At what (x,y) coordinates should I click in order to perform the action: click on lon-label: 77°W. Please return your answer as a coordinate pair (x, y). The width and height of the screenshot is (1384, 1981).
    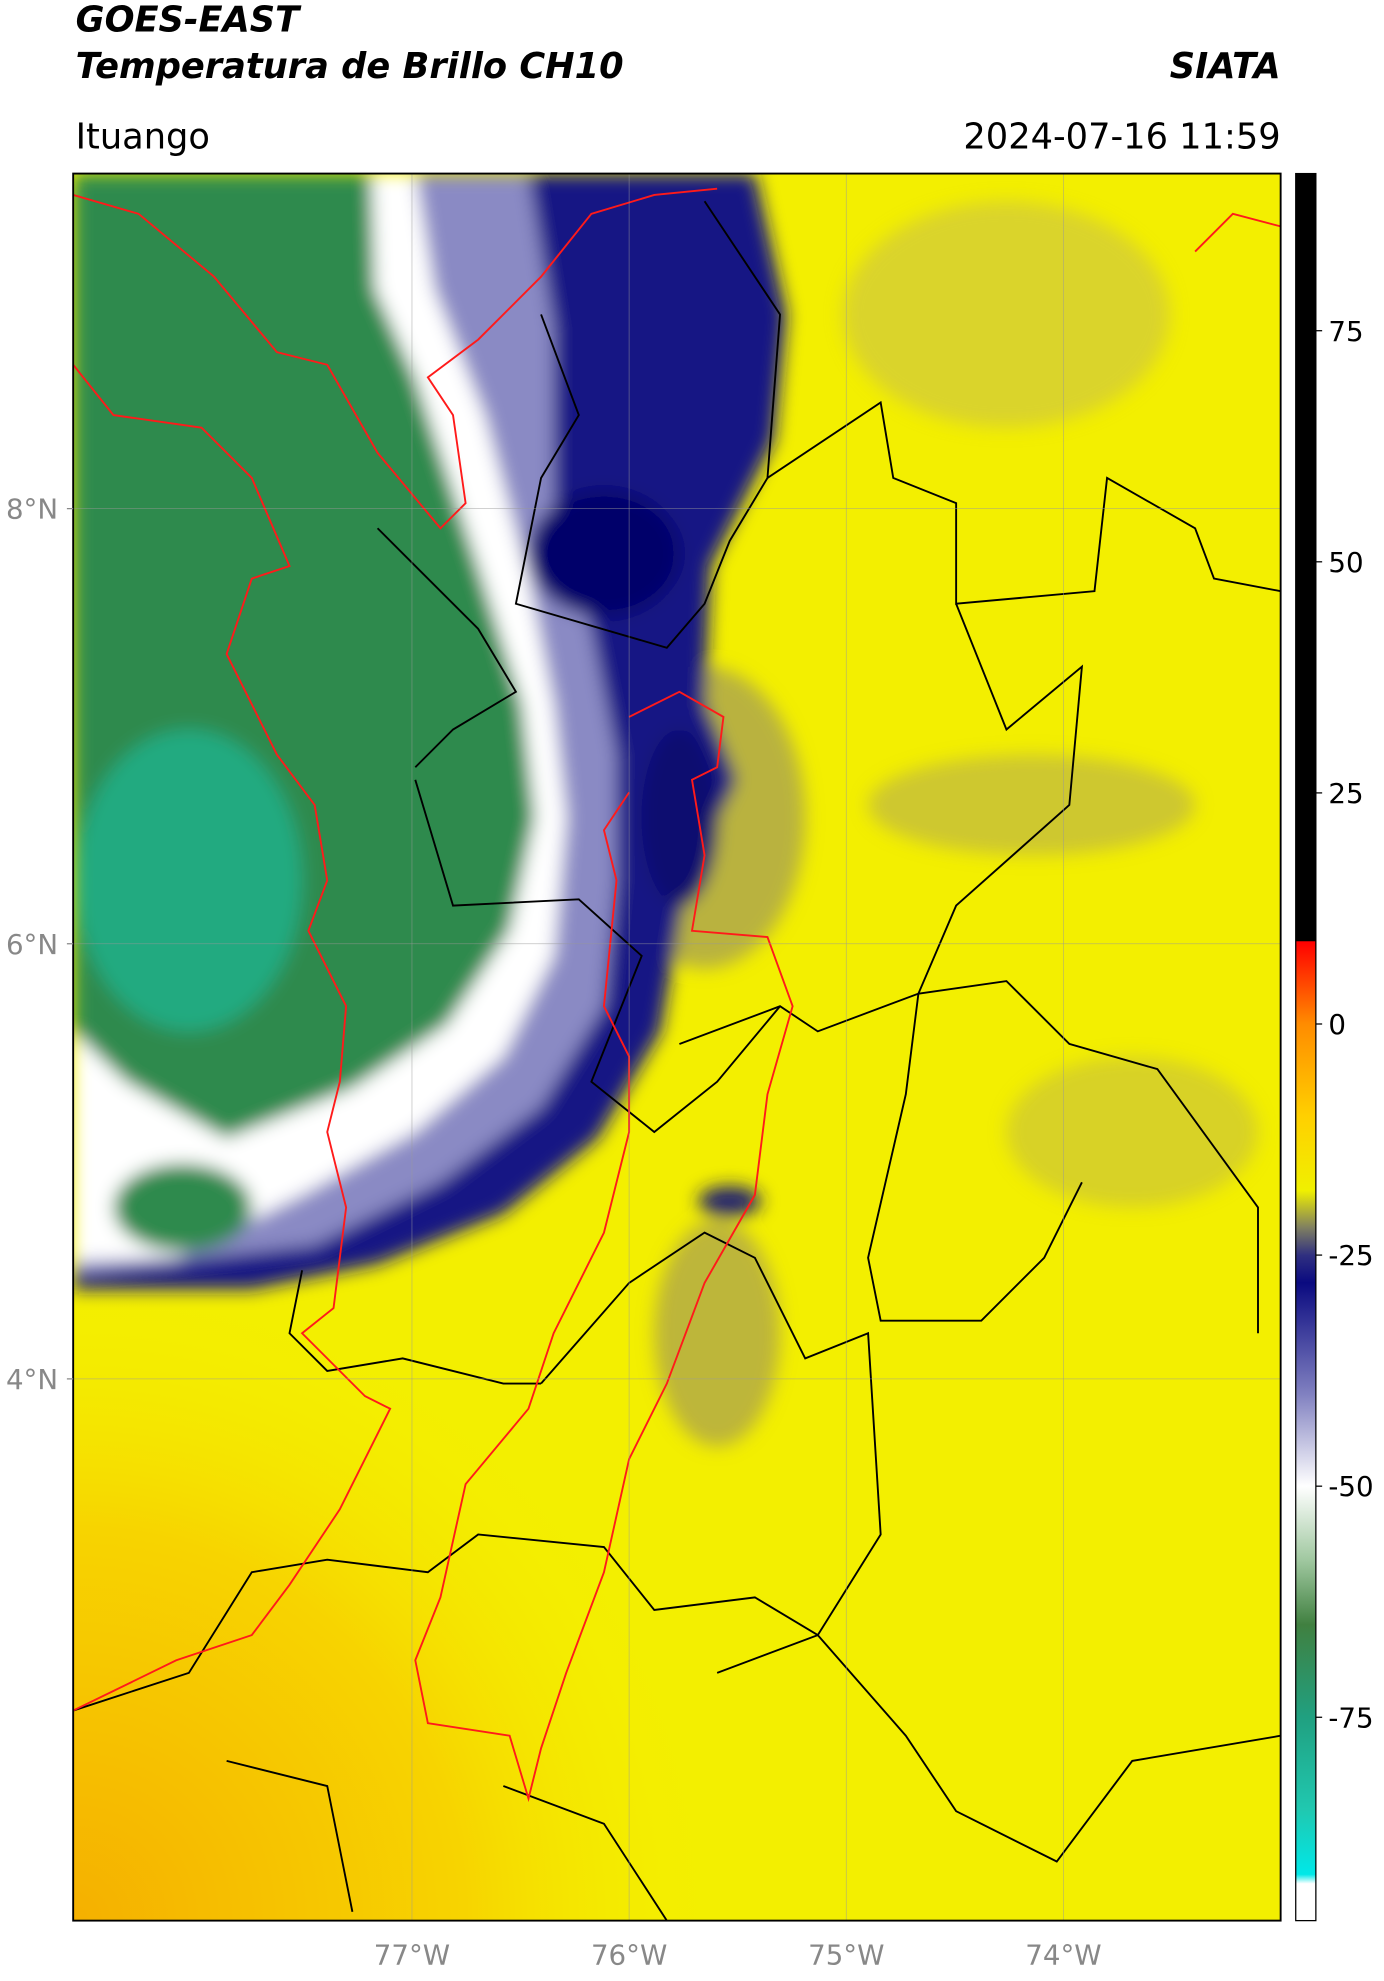
    Looking at the image, I should click on (412, 1955).